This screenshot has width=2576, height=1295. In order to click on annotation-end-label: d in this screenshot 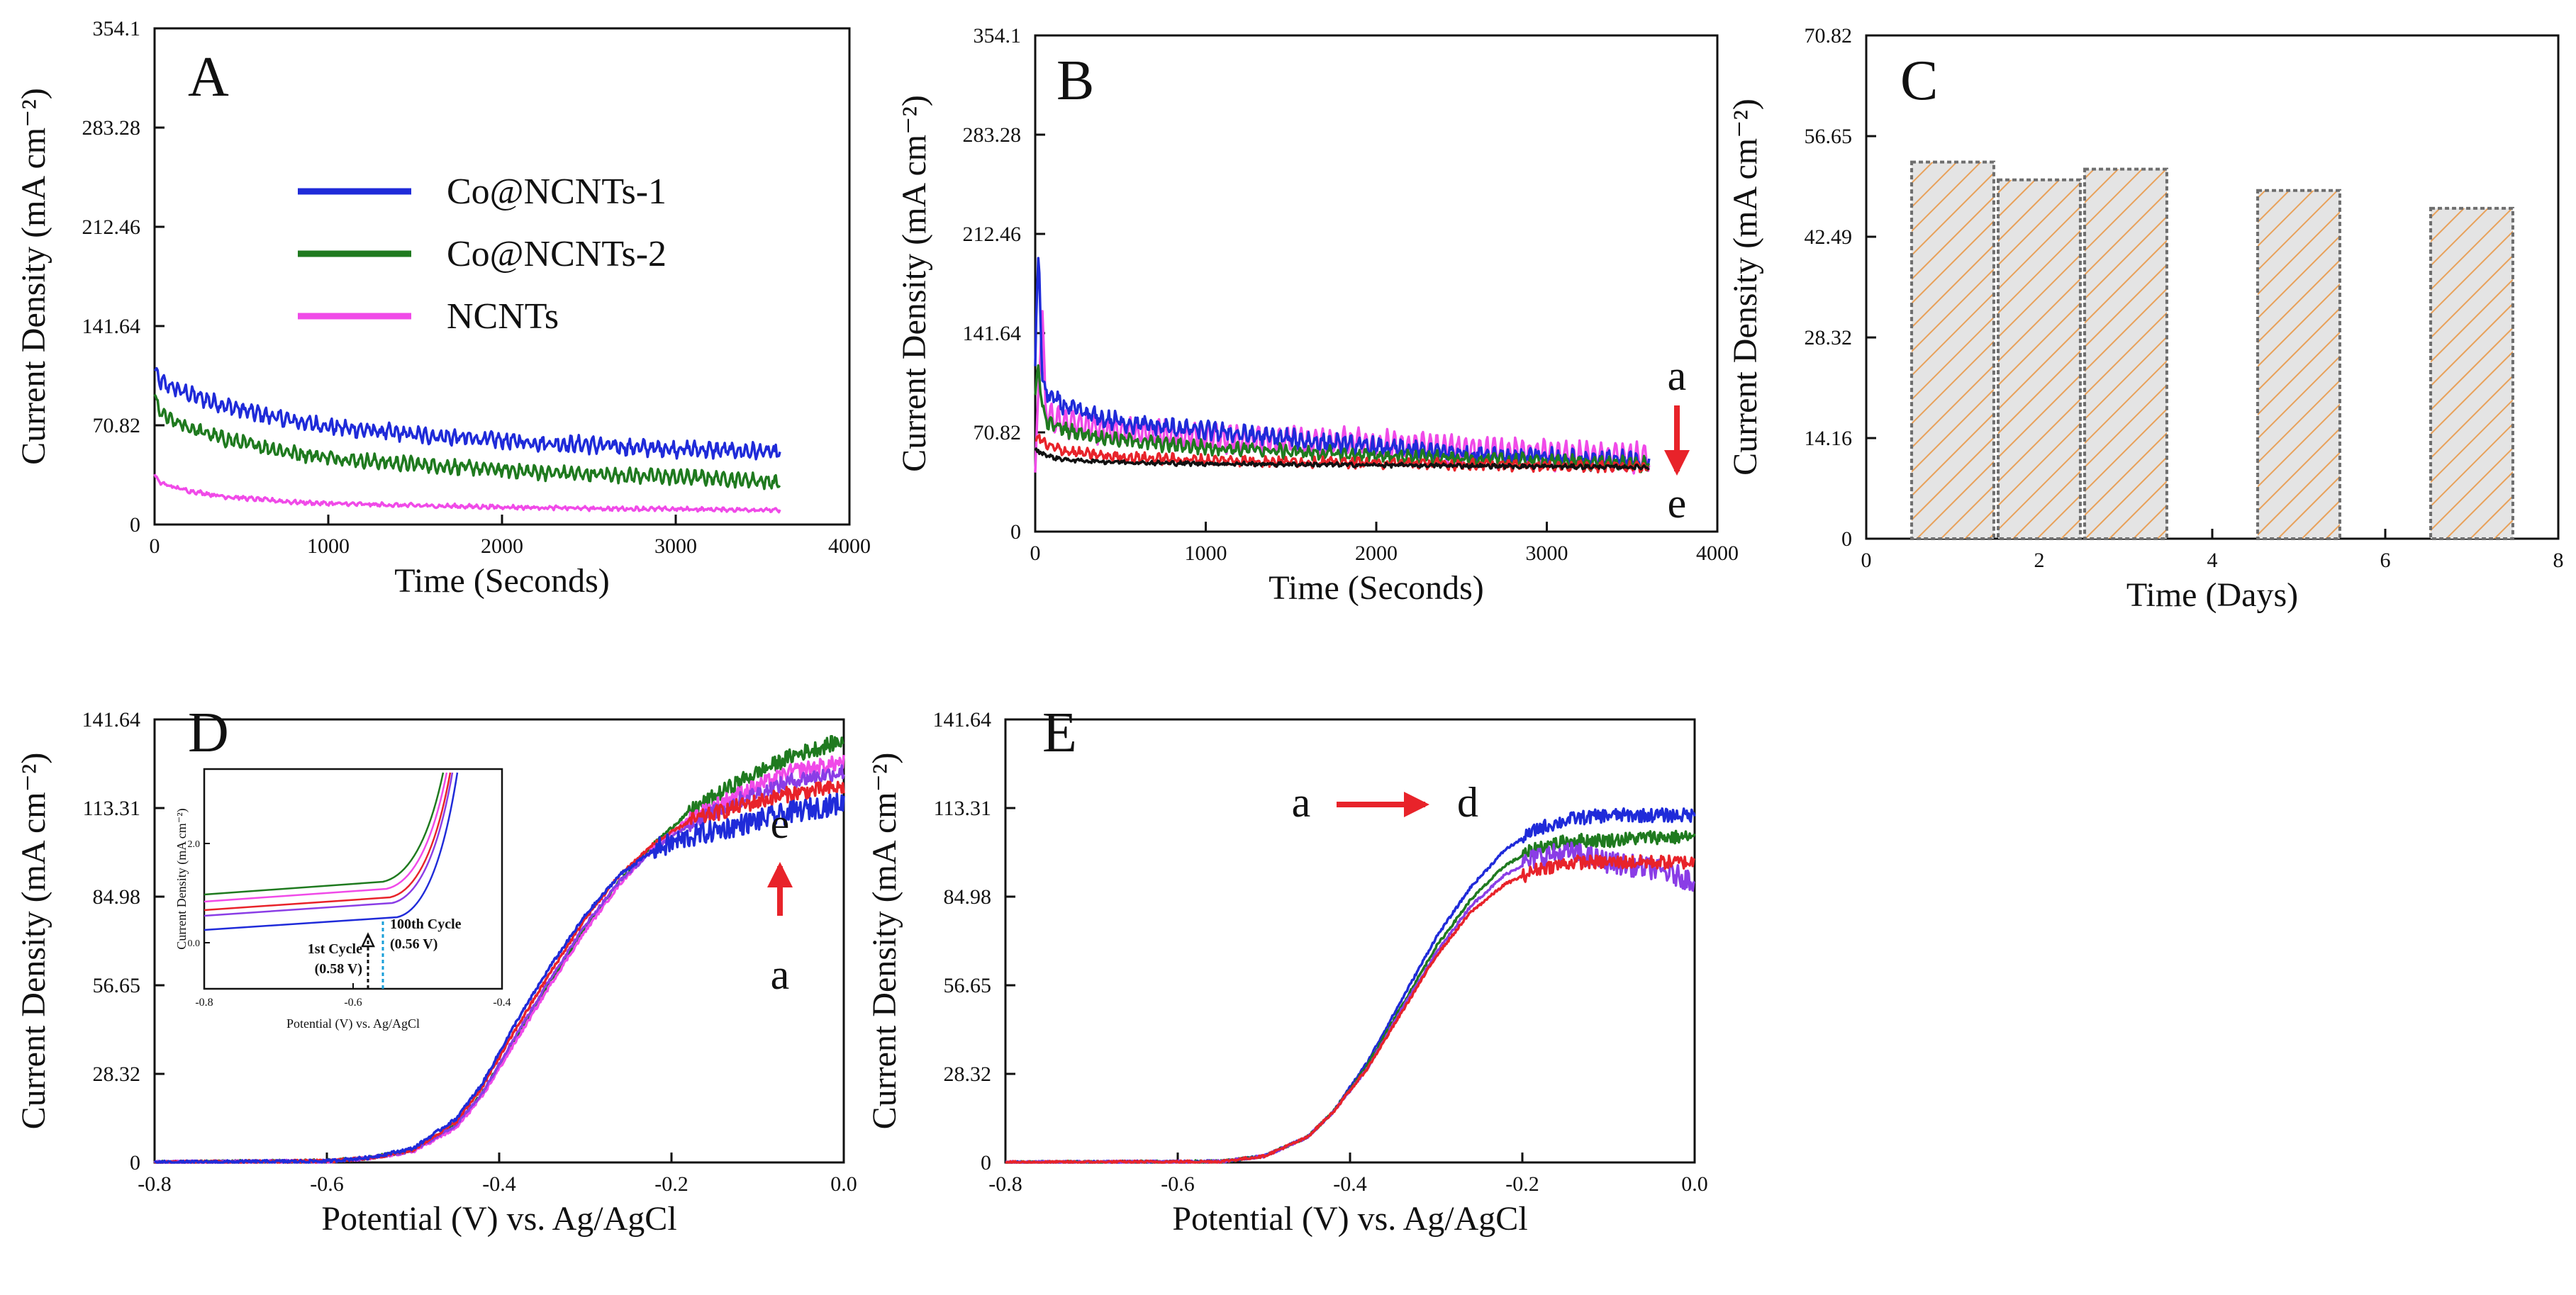, I will do `click(1467, 802)`.